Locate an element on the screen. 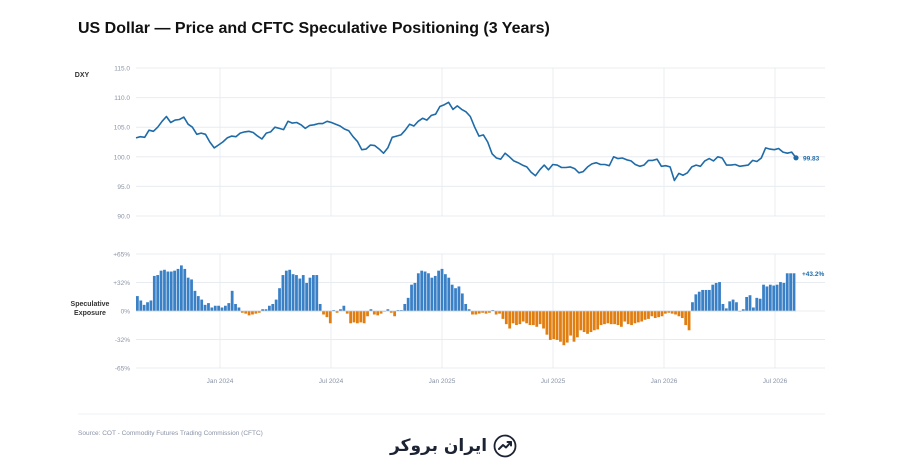 The height and width of the screenshot is (471, 900). price-tick-label: 90.0 is located at coordinates (123, 217).